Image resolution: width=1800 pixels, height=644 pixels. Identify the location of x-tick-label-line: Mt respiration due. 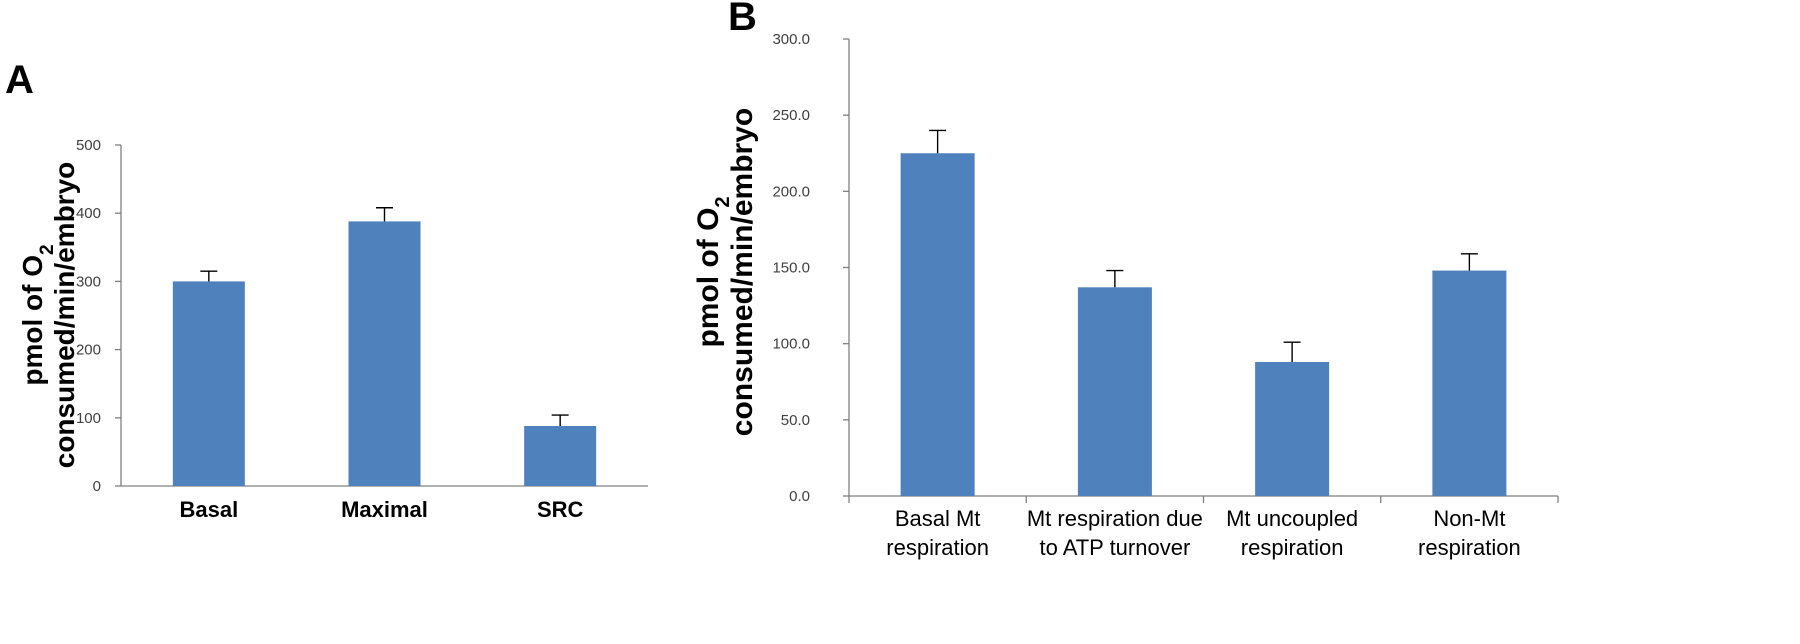
(1115, 518).